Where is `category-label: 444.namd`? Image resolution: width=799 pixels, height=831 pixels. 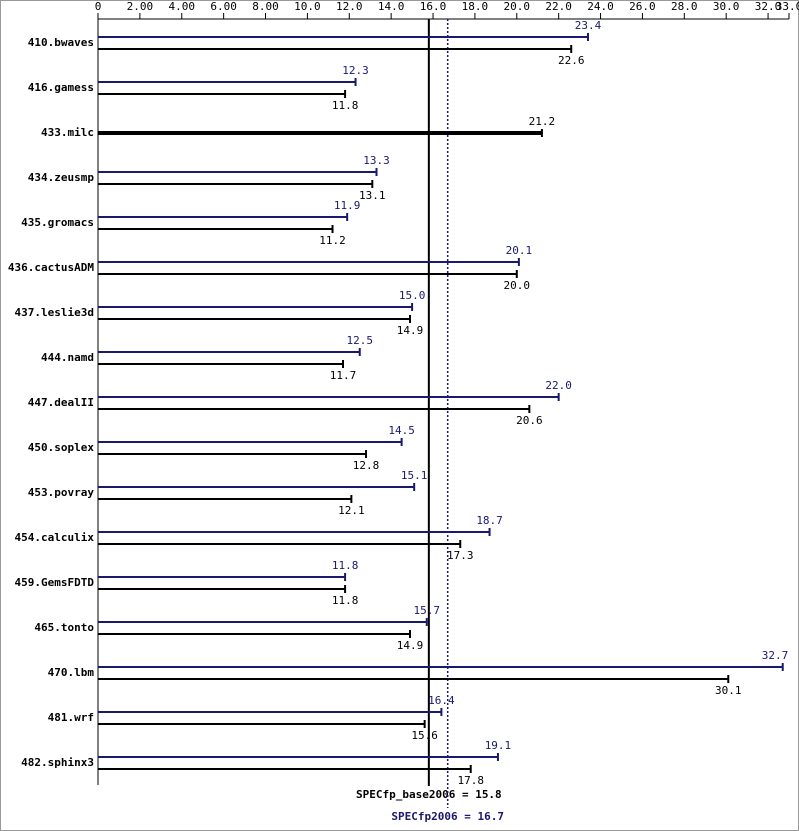 category-label: 444.namd is located at coordinates (67, 357).